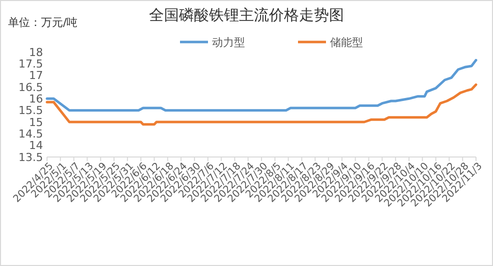 The image size is (493, 266). What do you see at coordinates (30, 111) in the screenshot?
I see `y-tick-label: 15.5` at bounding box center [30, 111].